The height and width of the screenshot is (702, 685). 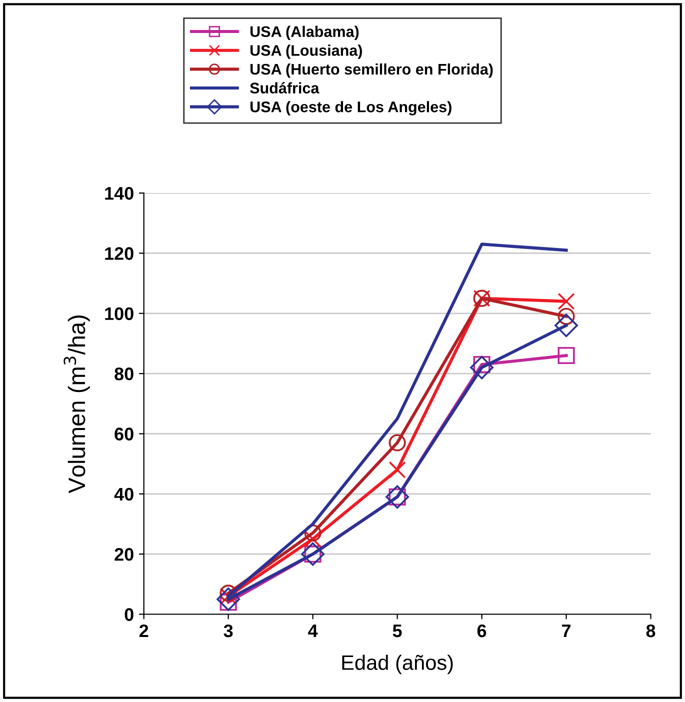 What do you see at coordinates (306, 51) in the screenshot?
I see `legend-label: USA (Lousiana)` at bounding box center [306, 51].